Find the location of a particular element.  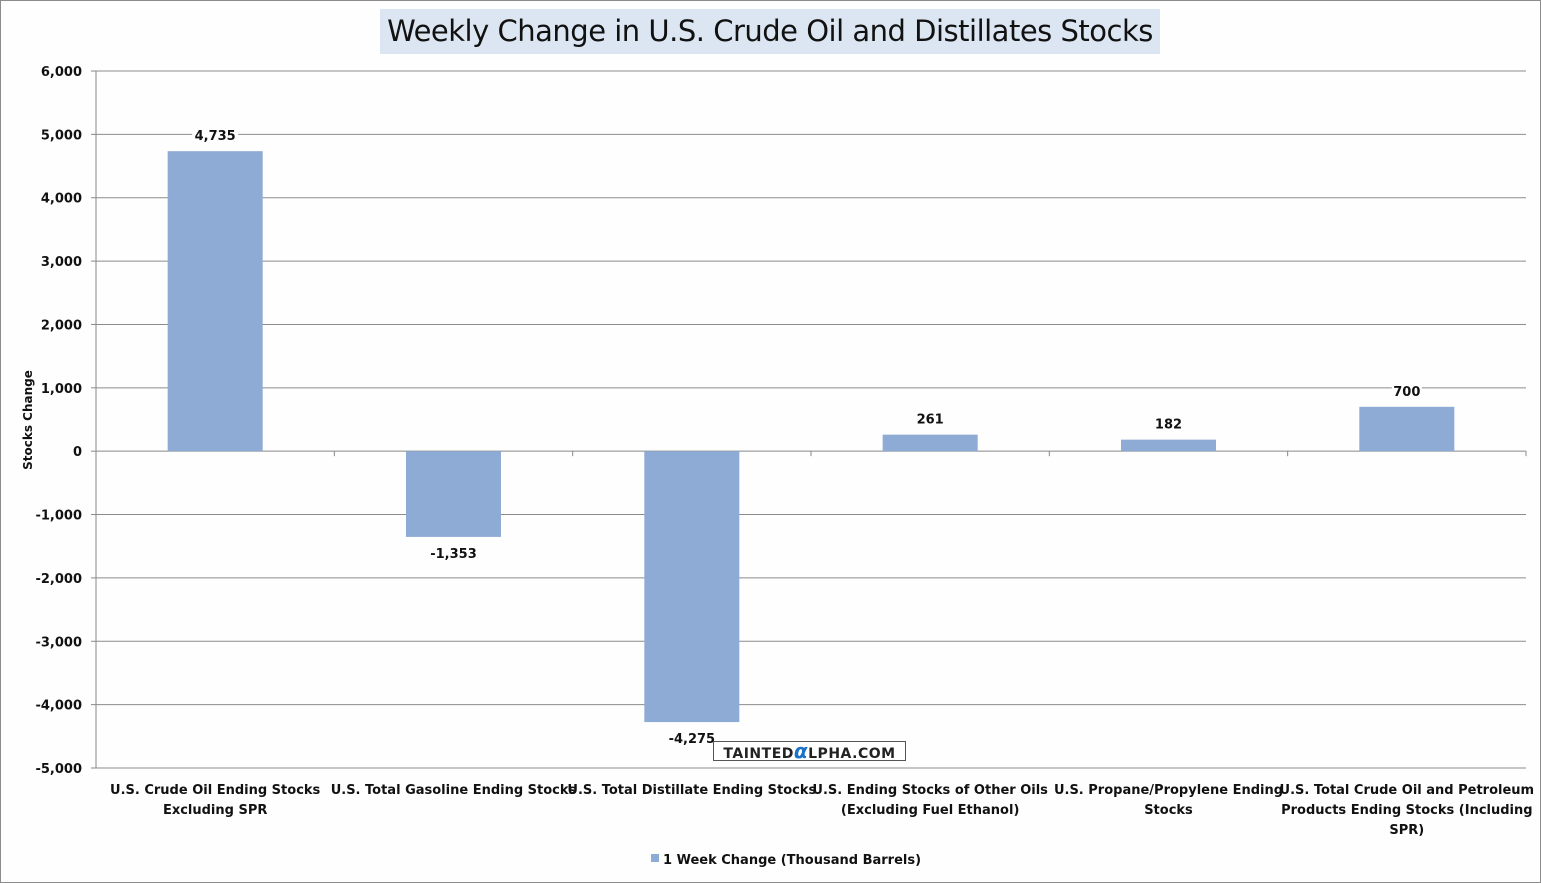

data-label: 700 is located at coordinates (1406, 392).